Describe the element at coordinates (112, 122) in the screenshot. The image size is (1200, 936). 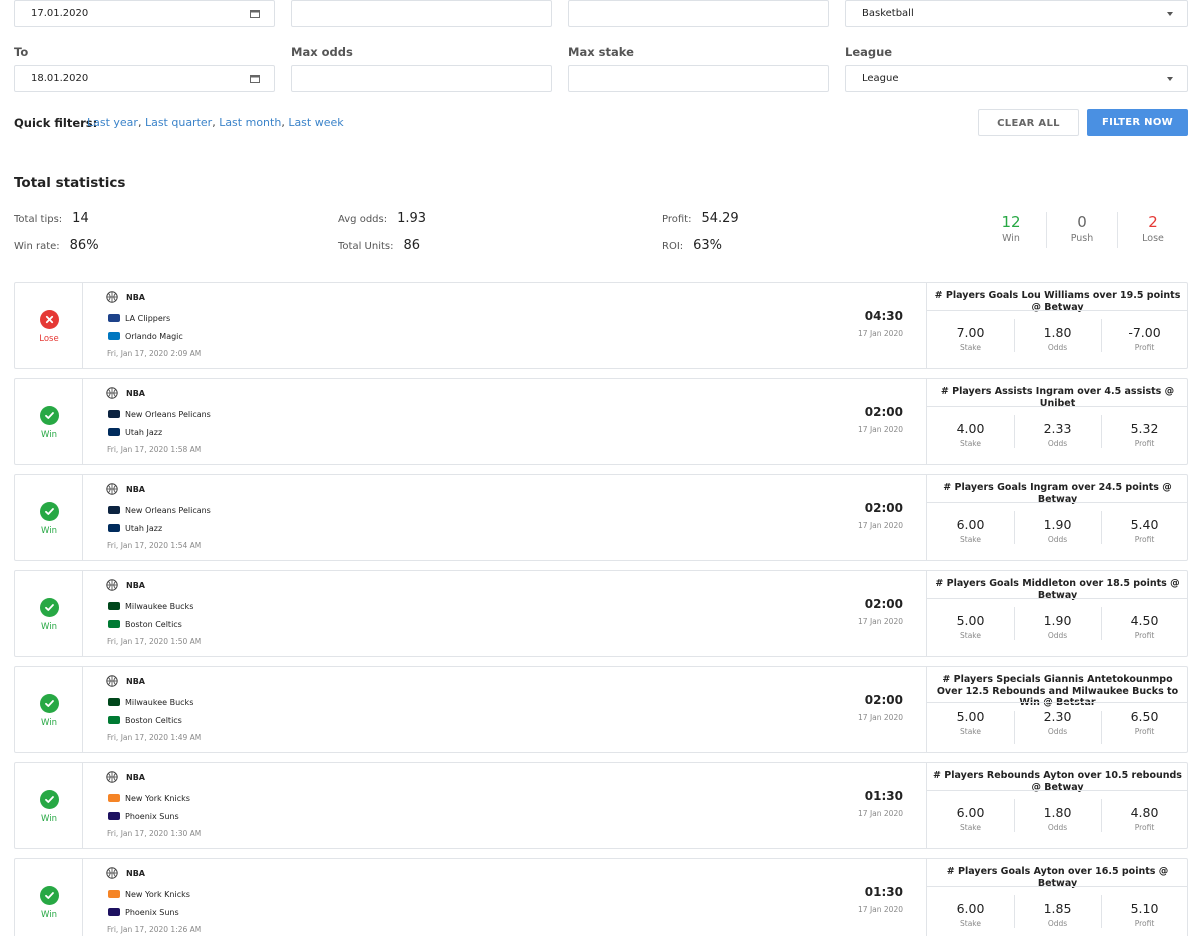
I see `quick-filter-last-year: Last year` at that location.